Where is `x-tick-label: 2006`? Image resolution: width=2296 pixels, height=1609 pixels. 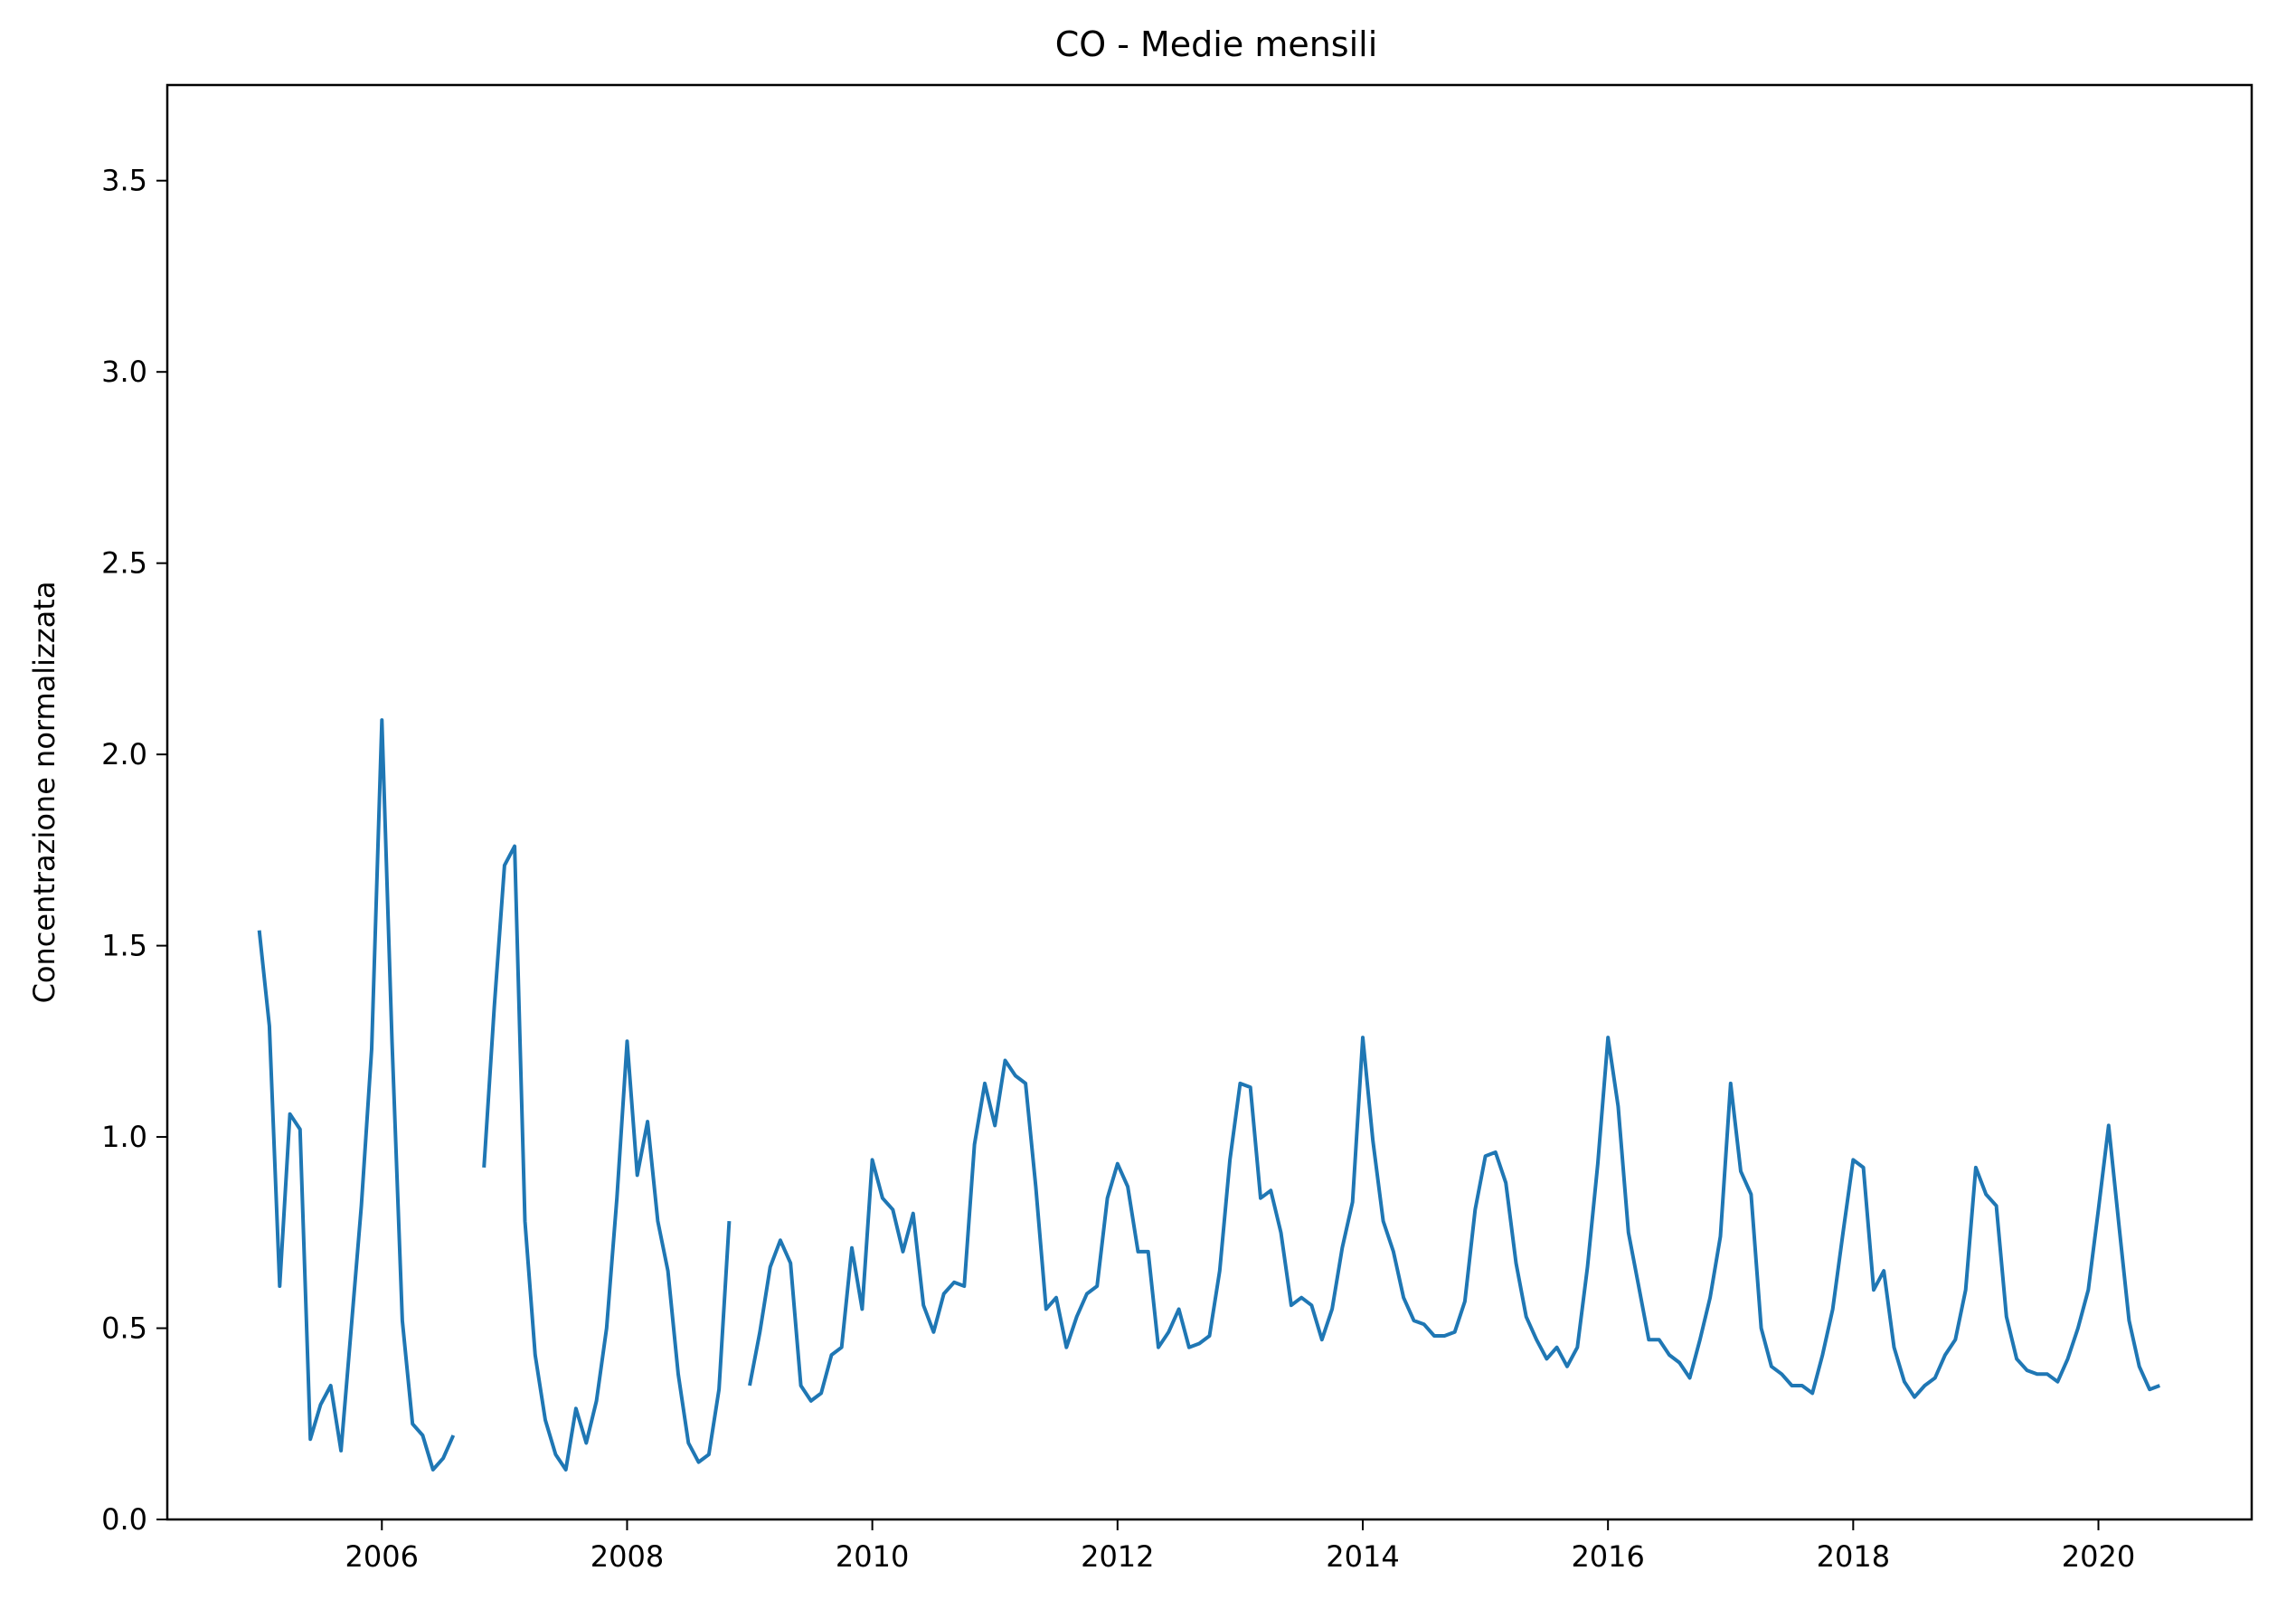
x-tick-label: 2006 is located at coordinates (382, 1556).